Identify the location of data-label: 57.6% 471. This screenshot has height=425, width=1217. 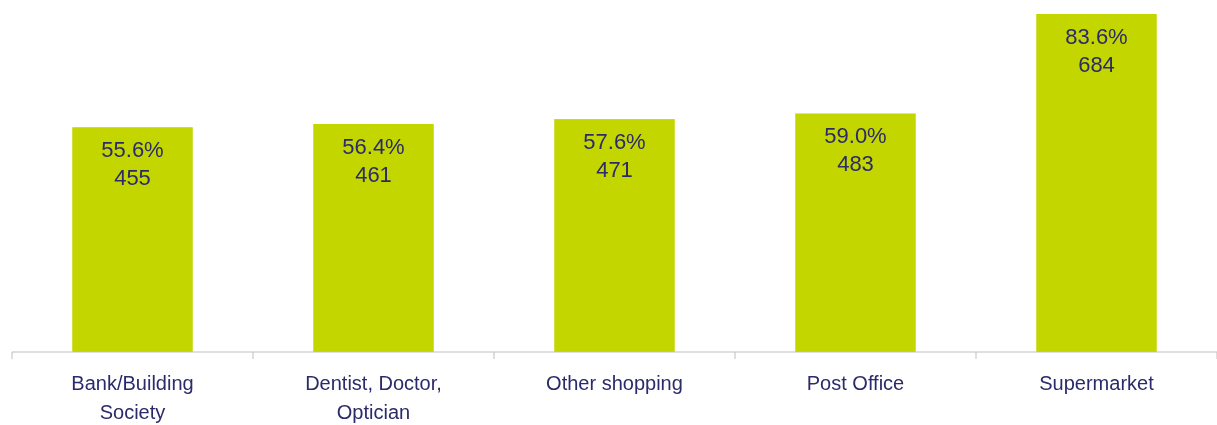
(614, 156).